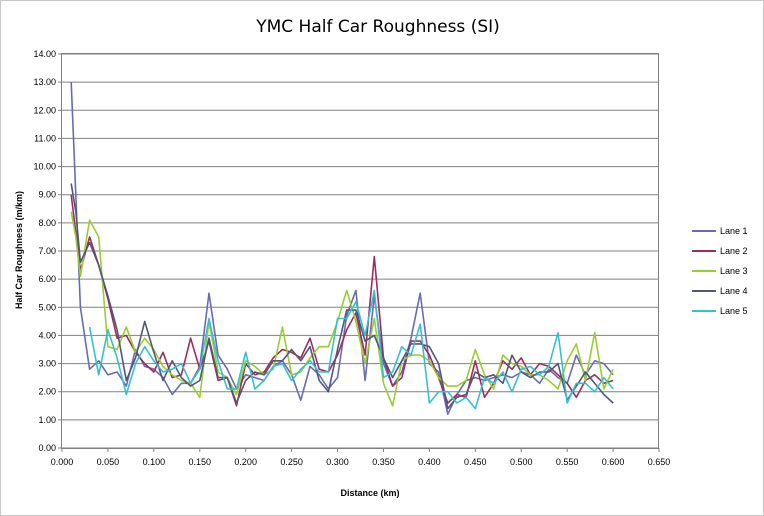  I want to click on legend: Lane 1 Lane 2 Lane 3 Lane 4 Lane 5, so click(720, 271).